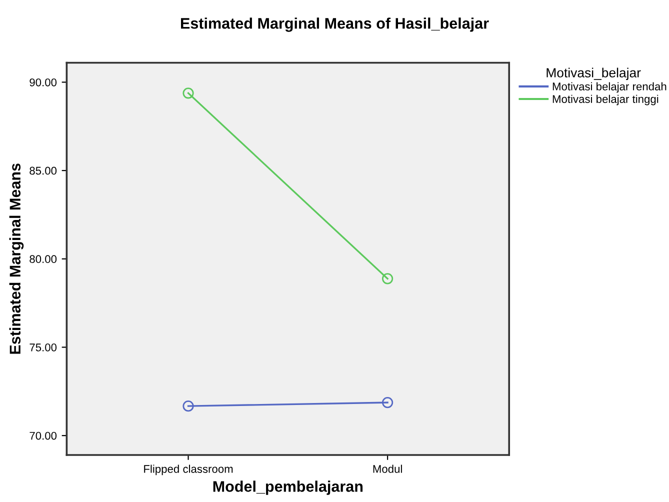 This screenshot has width=669, height=502. What do you see at coordinates (288, 487) in the screenshot?
I see `x-axis-title: Model_pembelajaran` at bounding box center [288, 487].